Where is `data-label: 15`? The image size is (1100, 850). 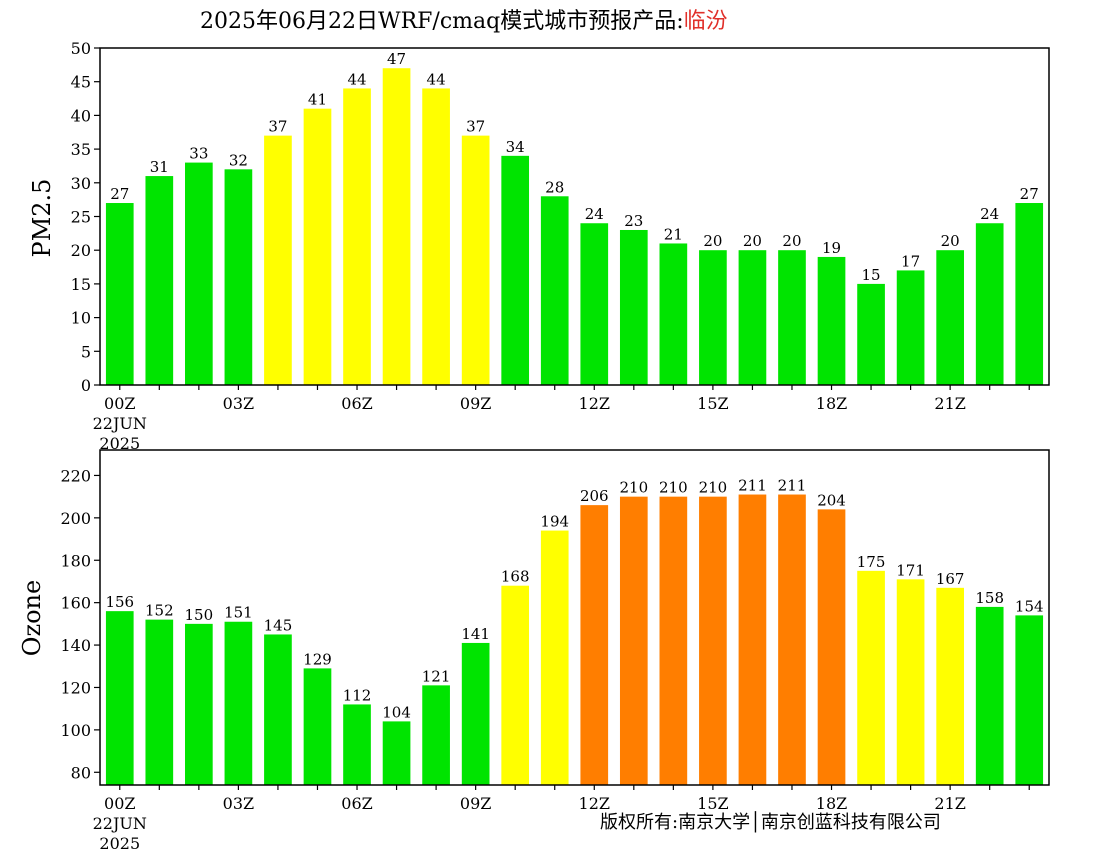
data-label: 15 is located at coordinates (871, 275).